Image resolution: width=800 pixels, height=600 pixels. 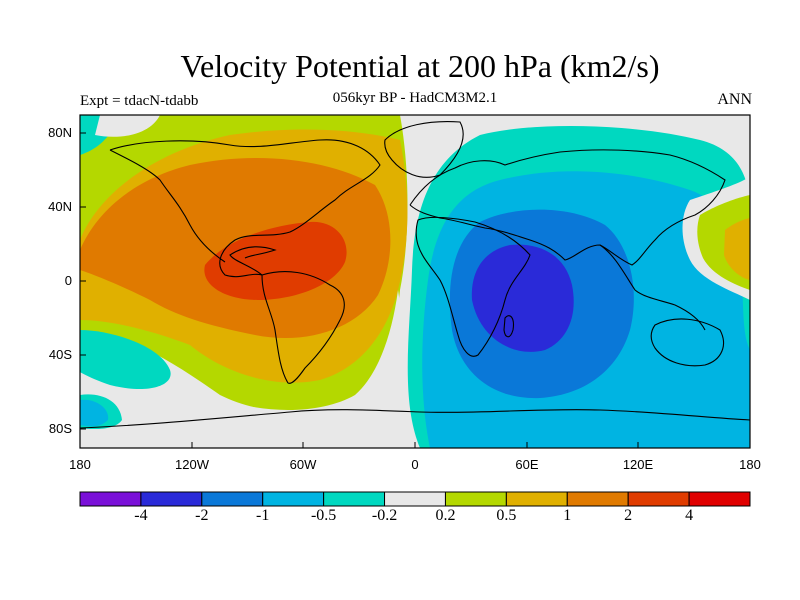 What do you see at coordinates (125, 360) in the screenshot?
I see `field-negative-faint-southwest` at bounding box center [125, 360].